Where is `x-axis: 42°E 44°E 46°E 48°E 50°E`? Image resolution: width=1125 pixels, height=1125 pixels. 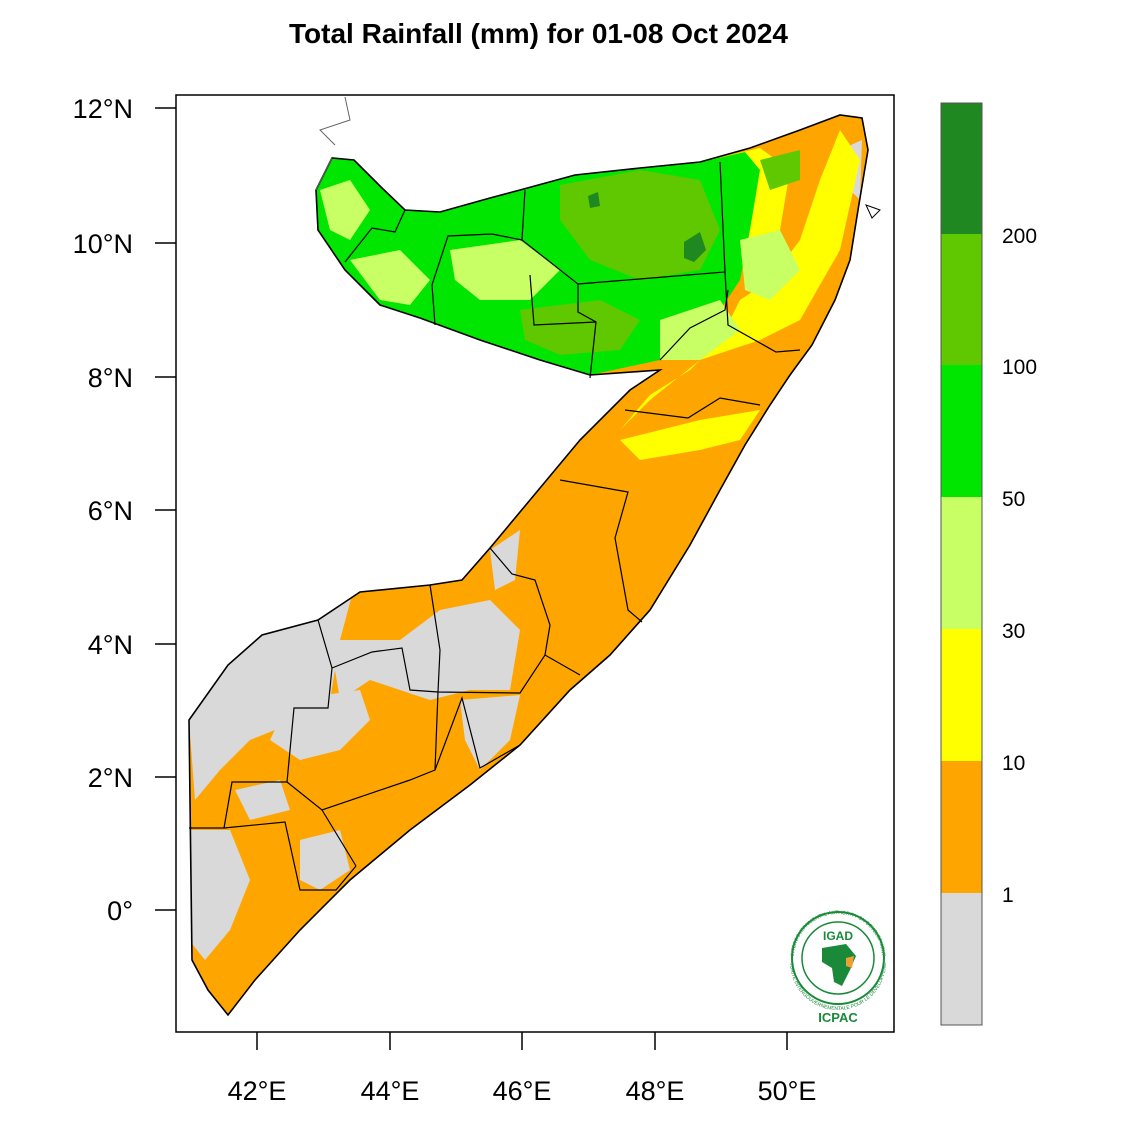 x-axis: 42°E 44°E 46°E 48°E 50°E is located at coordinates (522, 1069).